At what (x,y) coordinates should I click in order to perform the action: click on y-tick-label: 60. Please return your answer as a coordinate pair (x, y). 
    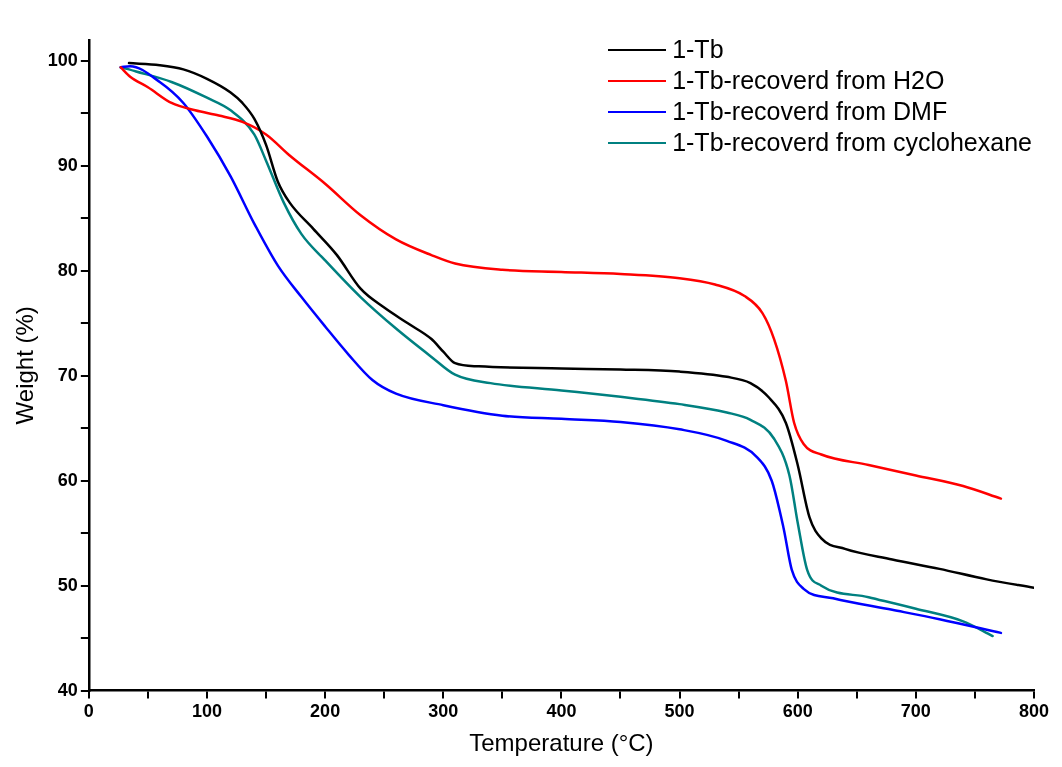
    Looking at the image, I should click on (67, 479).